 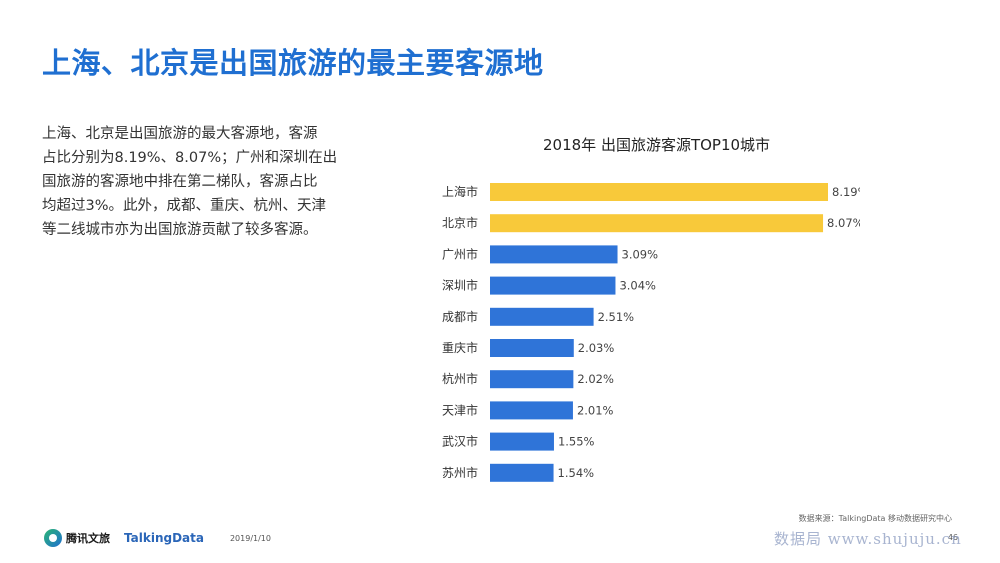 I want to click on category-label: 深圳市, so click(x=460, y=285).